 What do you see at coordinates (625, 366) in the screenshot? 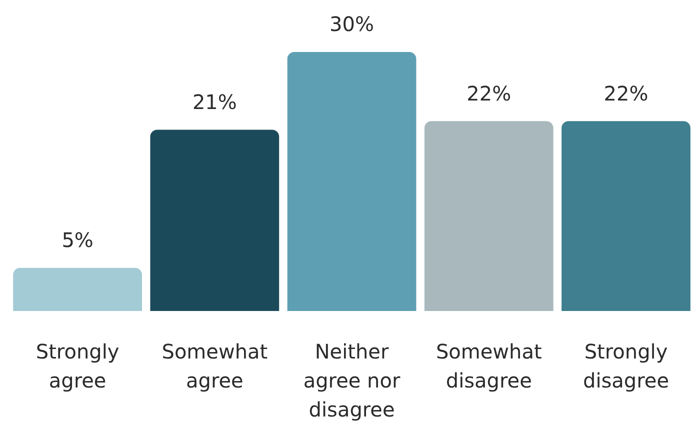
I see `x-tick-label: Strongly disagree` at bounding box center [625, 366].